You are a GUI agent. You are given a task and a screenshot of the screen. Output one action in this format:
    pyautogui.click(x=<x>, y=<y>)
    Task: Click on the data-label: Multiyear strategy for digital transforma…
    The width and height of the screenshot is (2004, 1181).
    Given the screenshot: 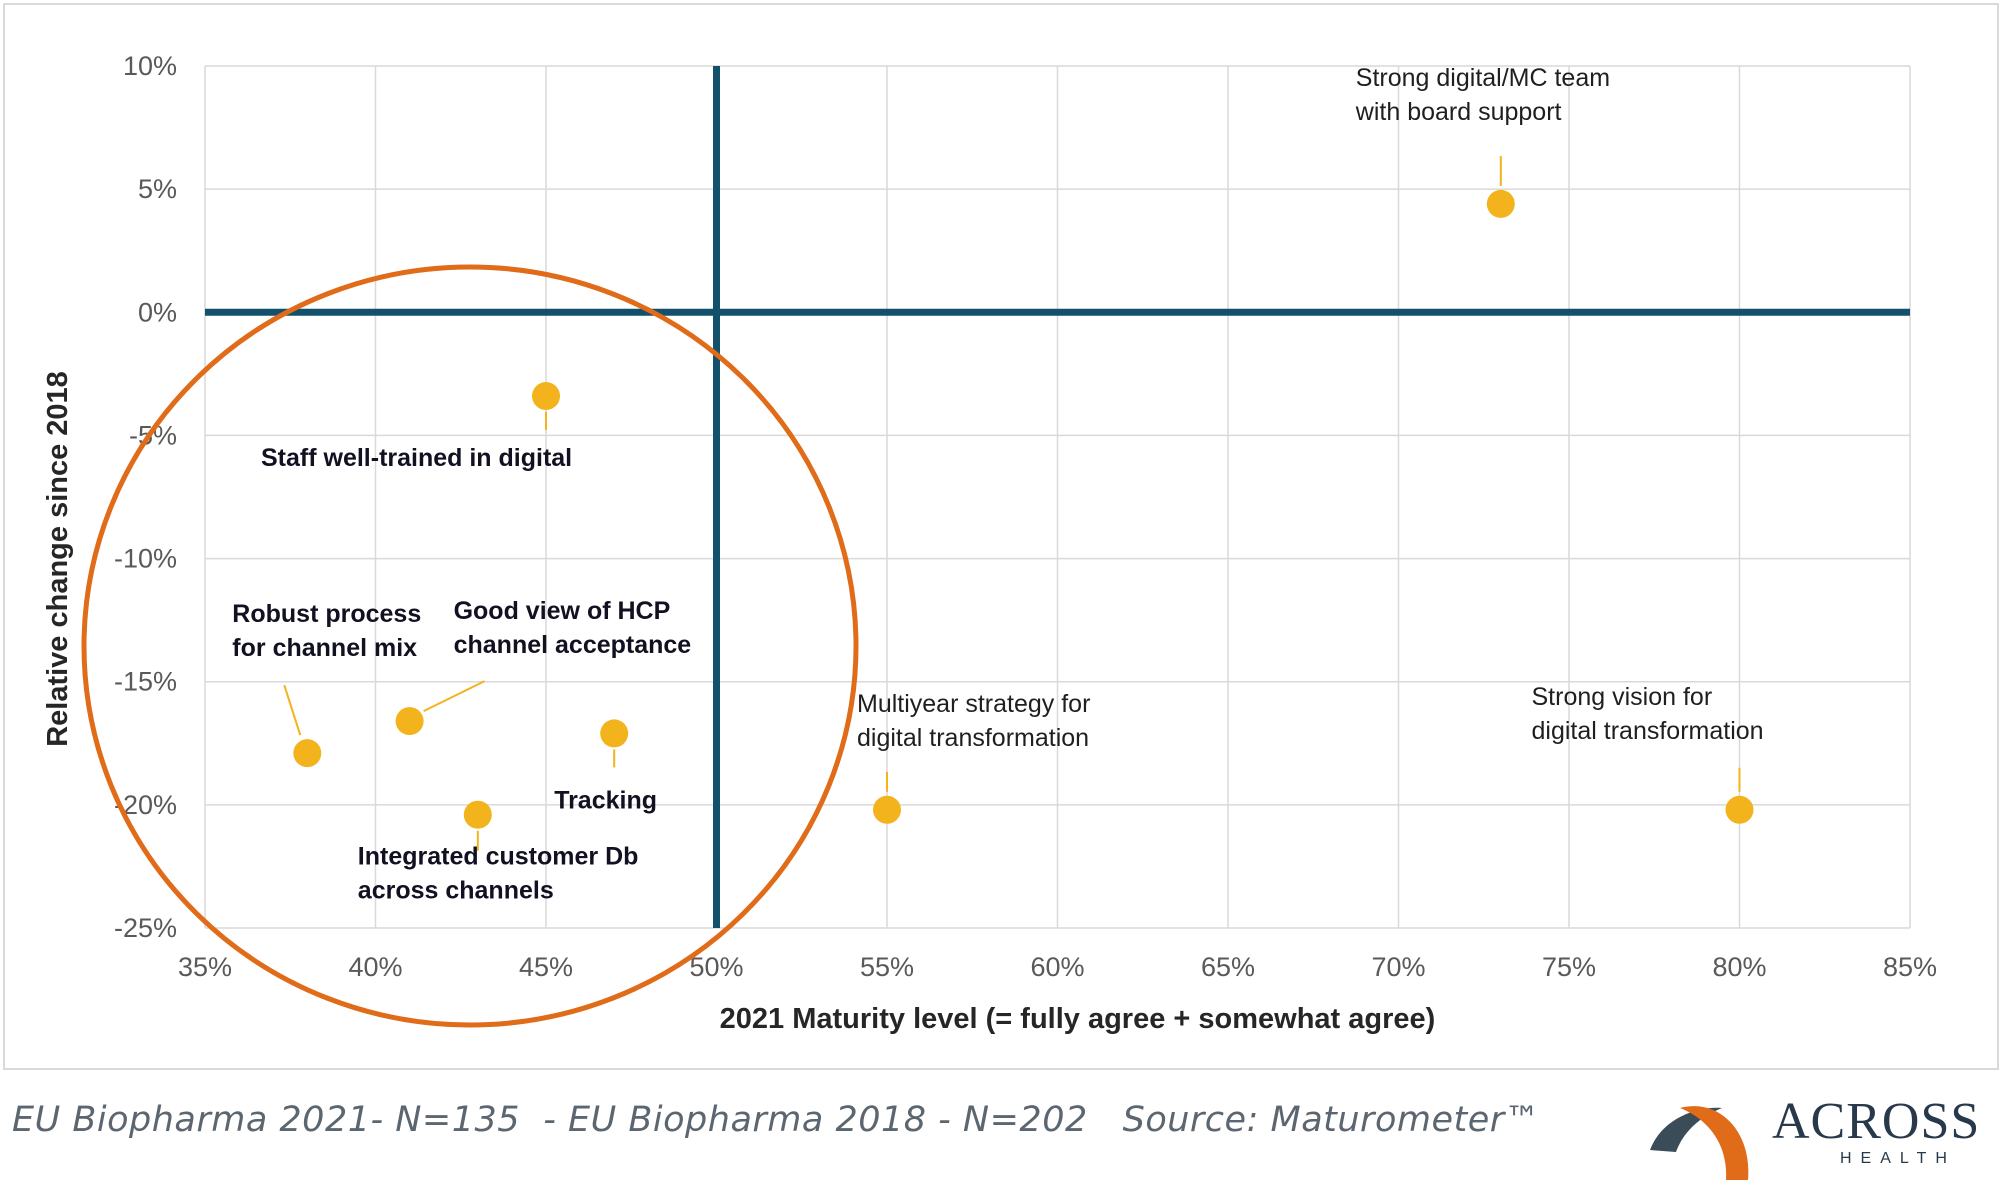 What is the action you would take?
    pyautogui.click(x=973, y=721)
    